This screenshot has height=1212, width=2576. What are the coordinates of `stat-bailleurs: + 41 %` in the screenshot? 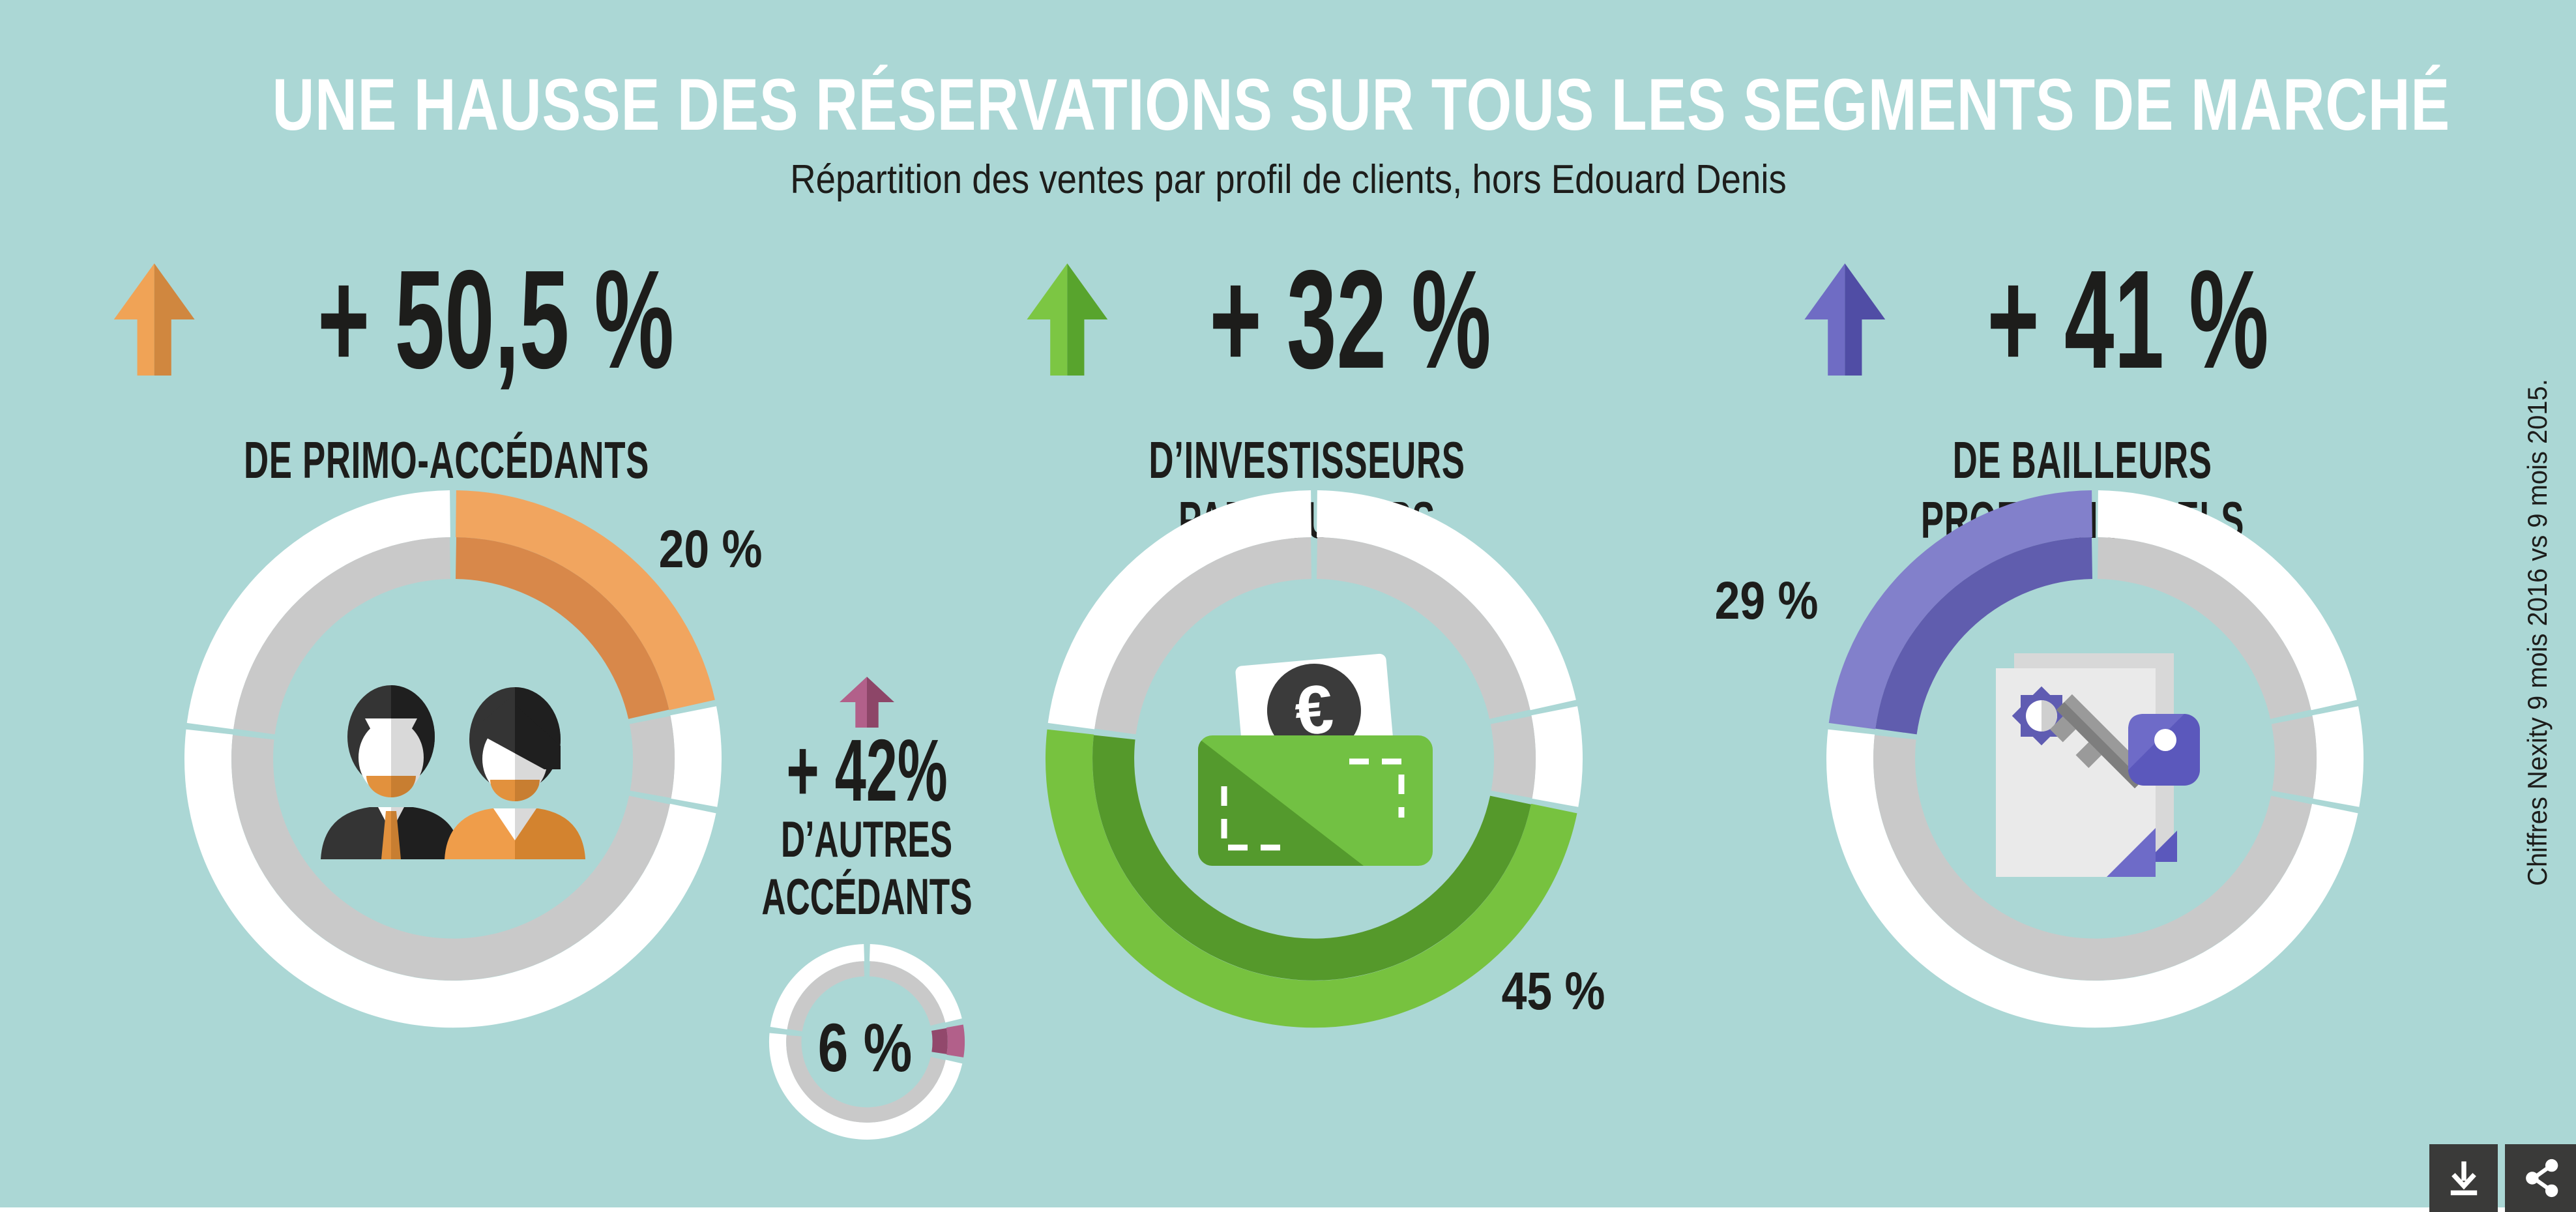 It's located at (2076, 319).